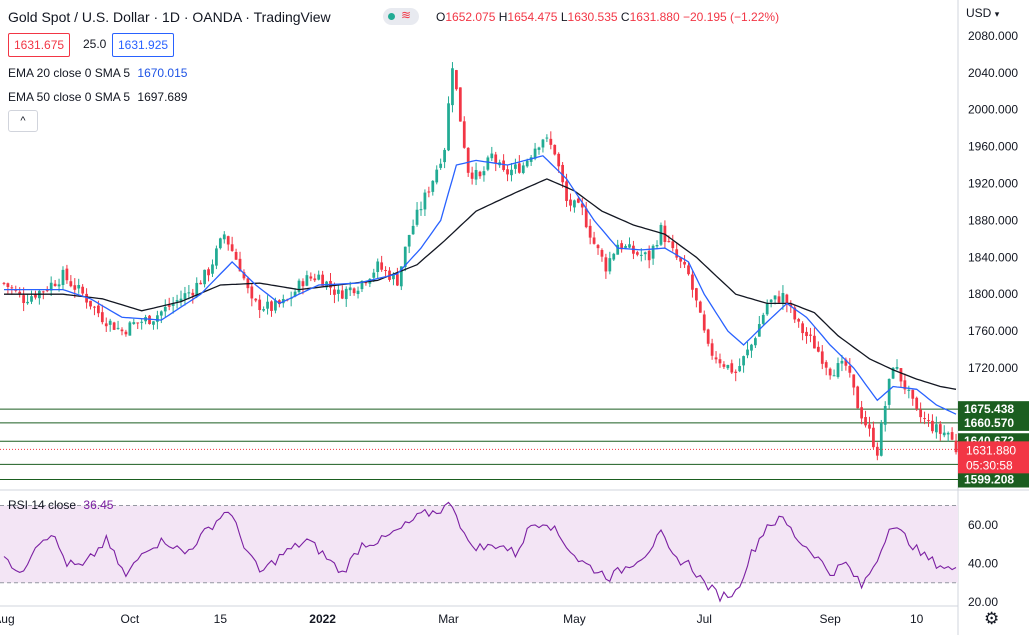 The width and height of the screenshot is (1029, 635). What do you see at coordinates (97, 73) in the screenshot?
I see `ema20-legend: EMA 20 close 0 SMA 5 1670.015` at bounding box center [97, 73].